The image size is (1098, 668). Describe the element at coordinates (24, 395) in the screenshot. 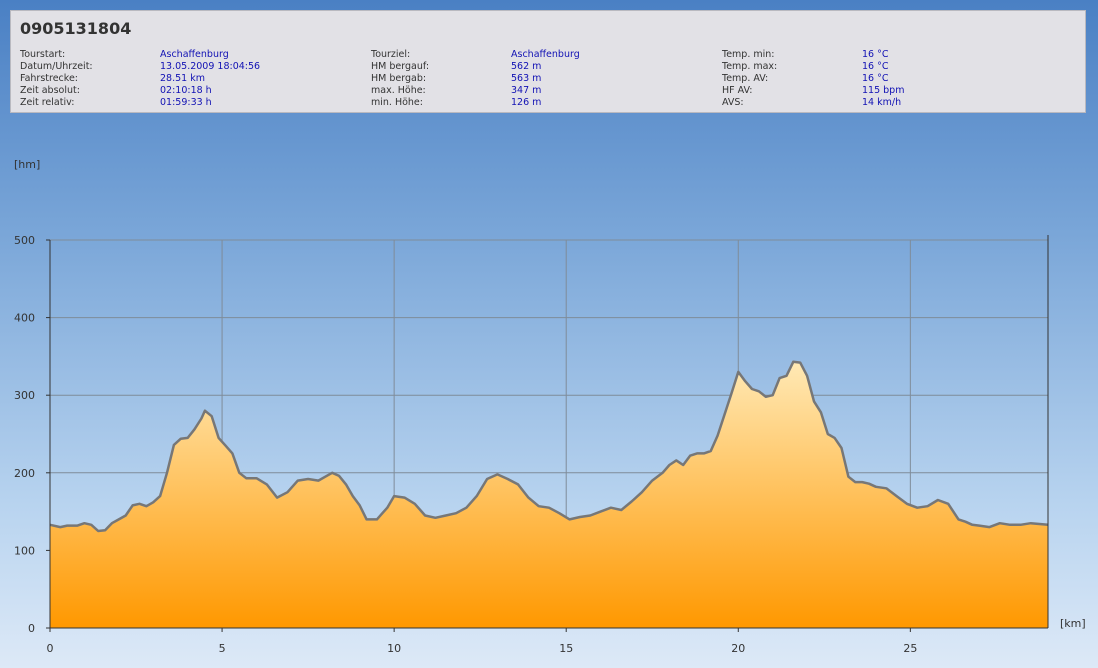

I see `y-tick-label: 300` at that location.